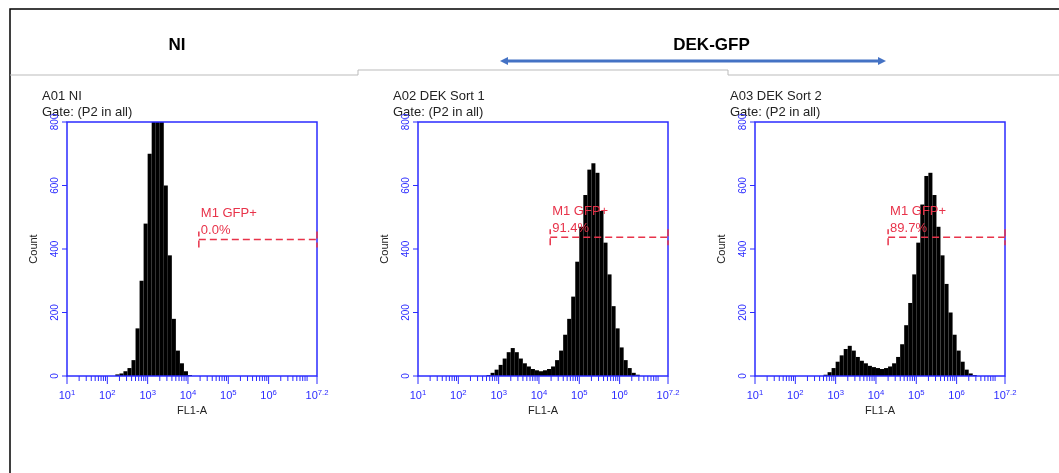 The width and height of the screenshot is (1059, 473). I want to click on chart-title: A01 NI, so click(62, 95).